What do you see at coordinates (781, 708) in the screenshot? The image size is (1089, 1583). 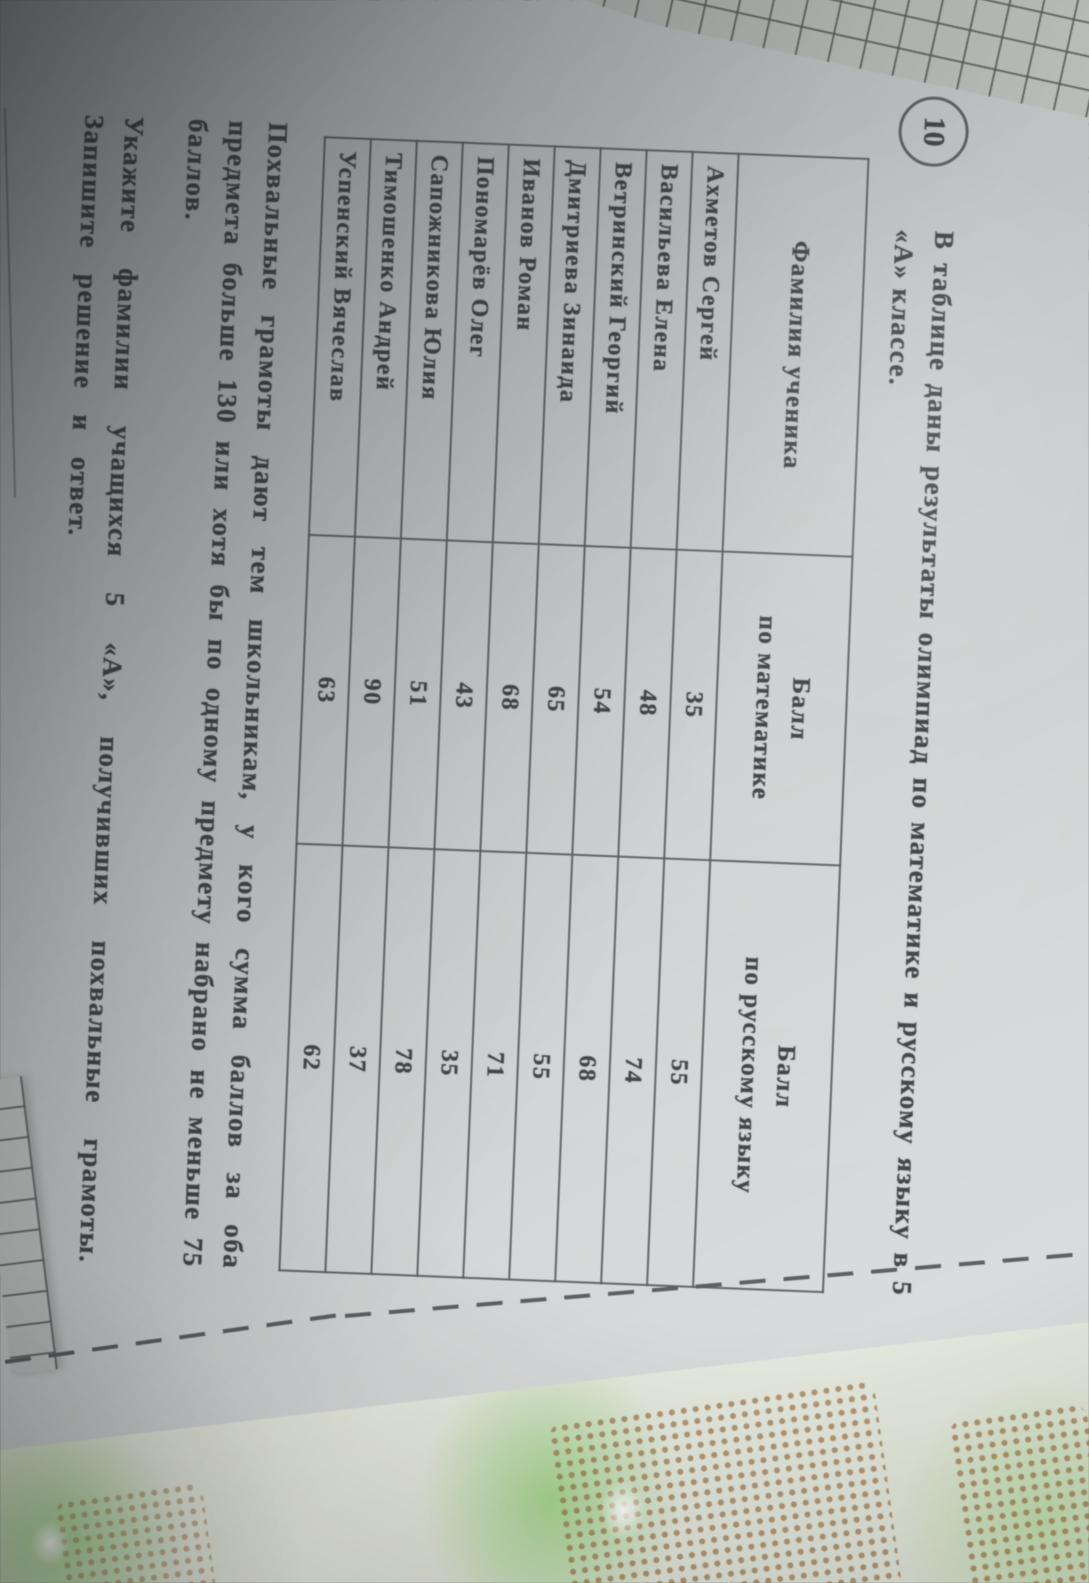 I see `header-math-score: Балл по математике` at bounding box center [781, 708].